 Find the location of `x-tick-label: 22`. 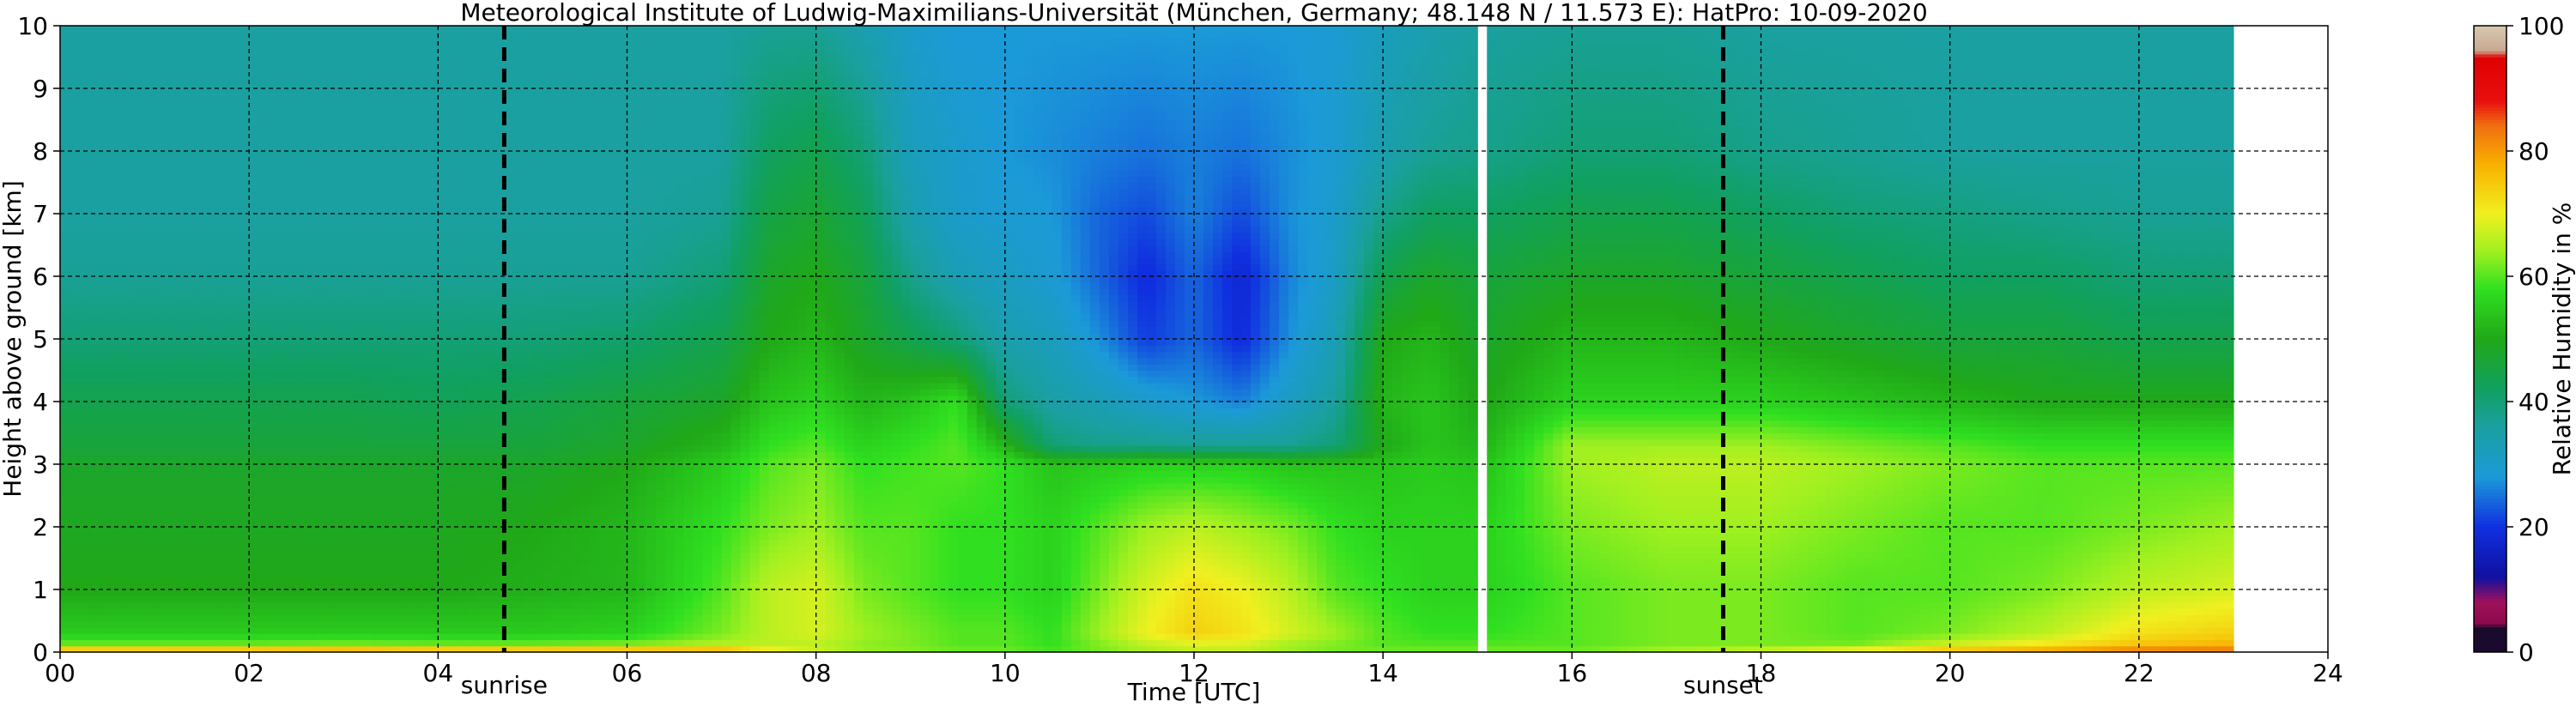

x-tick-label: 22 is located at coordinates (2139, 673).